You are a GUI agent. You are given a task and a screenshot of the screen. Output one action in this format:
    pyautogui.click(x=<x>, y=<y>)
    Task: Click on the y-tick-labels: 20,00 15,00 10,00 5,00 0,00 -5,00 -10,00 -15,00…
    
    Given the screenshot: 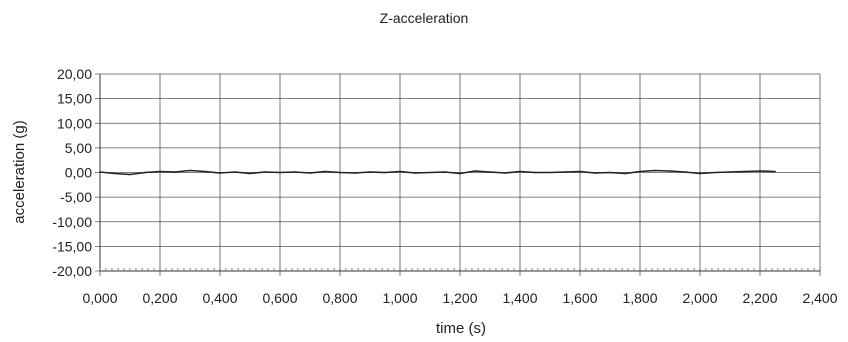 What is the action you would take?
    pyautogui.click(x=72, y=172)
    